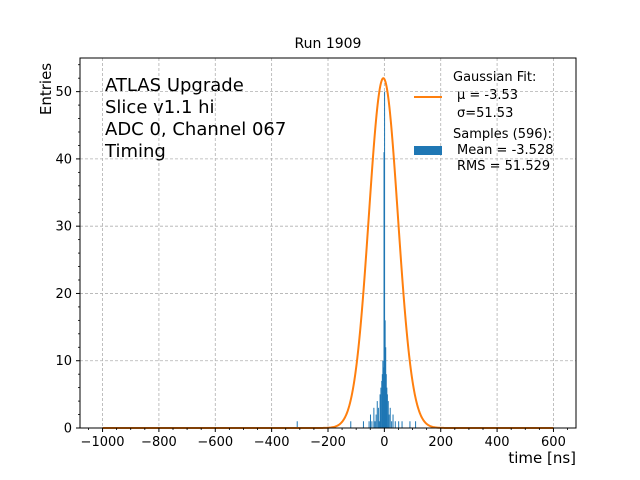 Image resolution: width=640 pixels, height=480 pixels. What do you see at coordinates (63, 294) in the screenshot?
I see `y-tick-label: 20` at bounding box center [63, 294].